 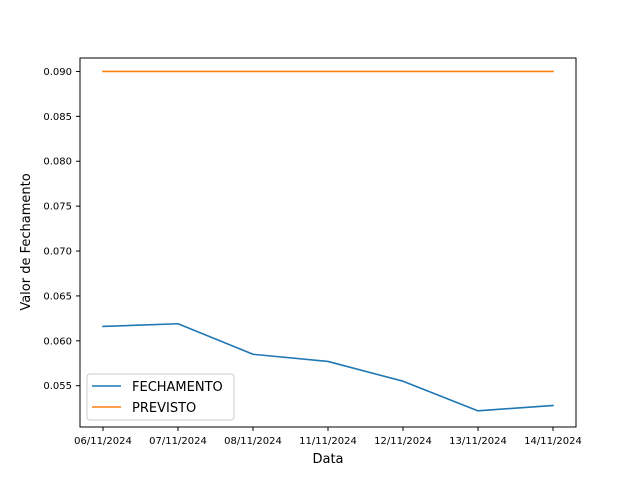 What do you see at coordinates (61, 229) in the screenshot?
I see `y-axis: 0.055 0.060 0.065 0.070 0.075 0.080 0.085 0.090` at bounding box center [61, 229].